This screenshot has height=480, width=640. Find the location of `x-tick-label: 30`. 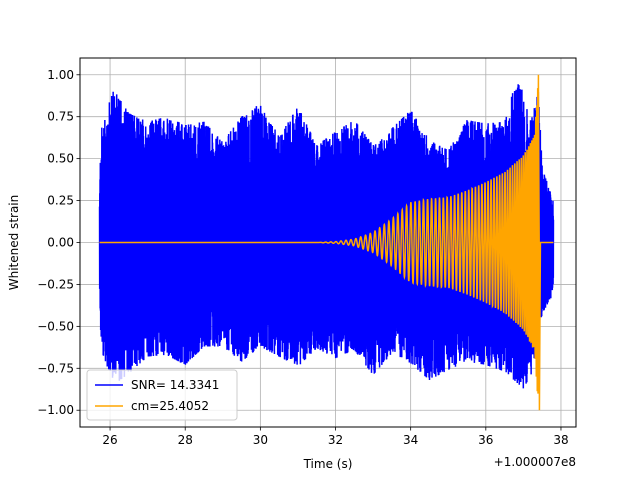

x-tick-label: 30 is located at coordinates (260, 440).